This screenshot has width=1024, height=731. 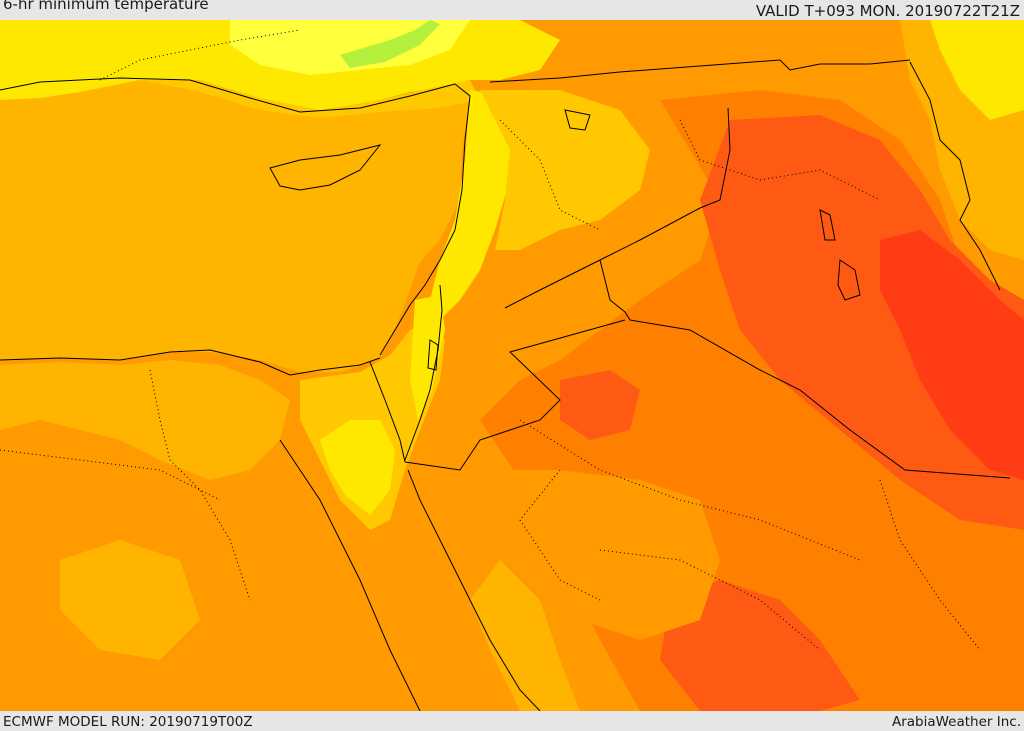 I want to click on sinai-border, so click(x=387, y=412).